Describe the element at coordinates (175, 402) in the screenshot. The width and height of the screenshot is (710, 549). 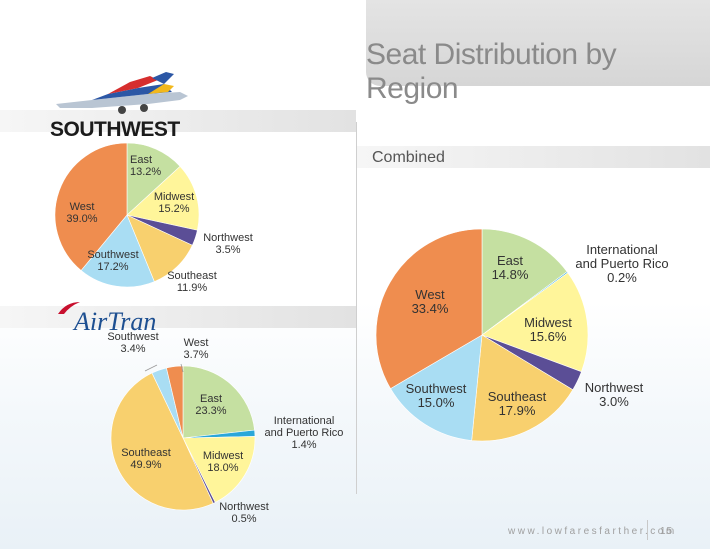
I see `airtran-slice-west` at that location.